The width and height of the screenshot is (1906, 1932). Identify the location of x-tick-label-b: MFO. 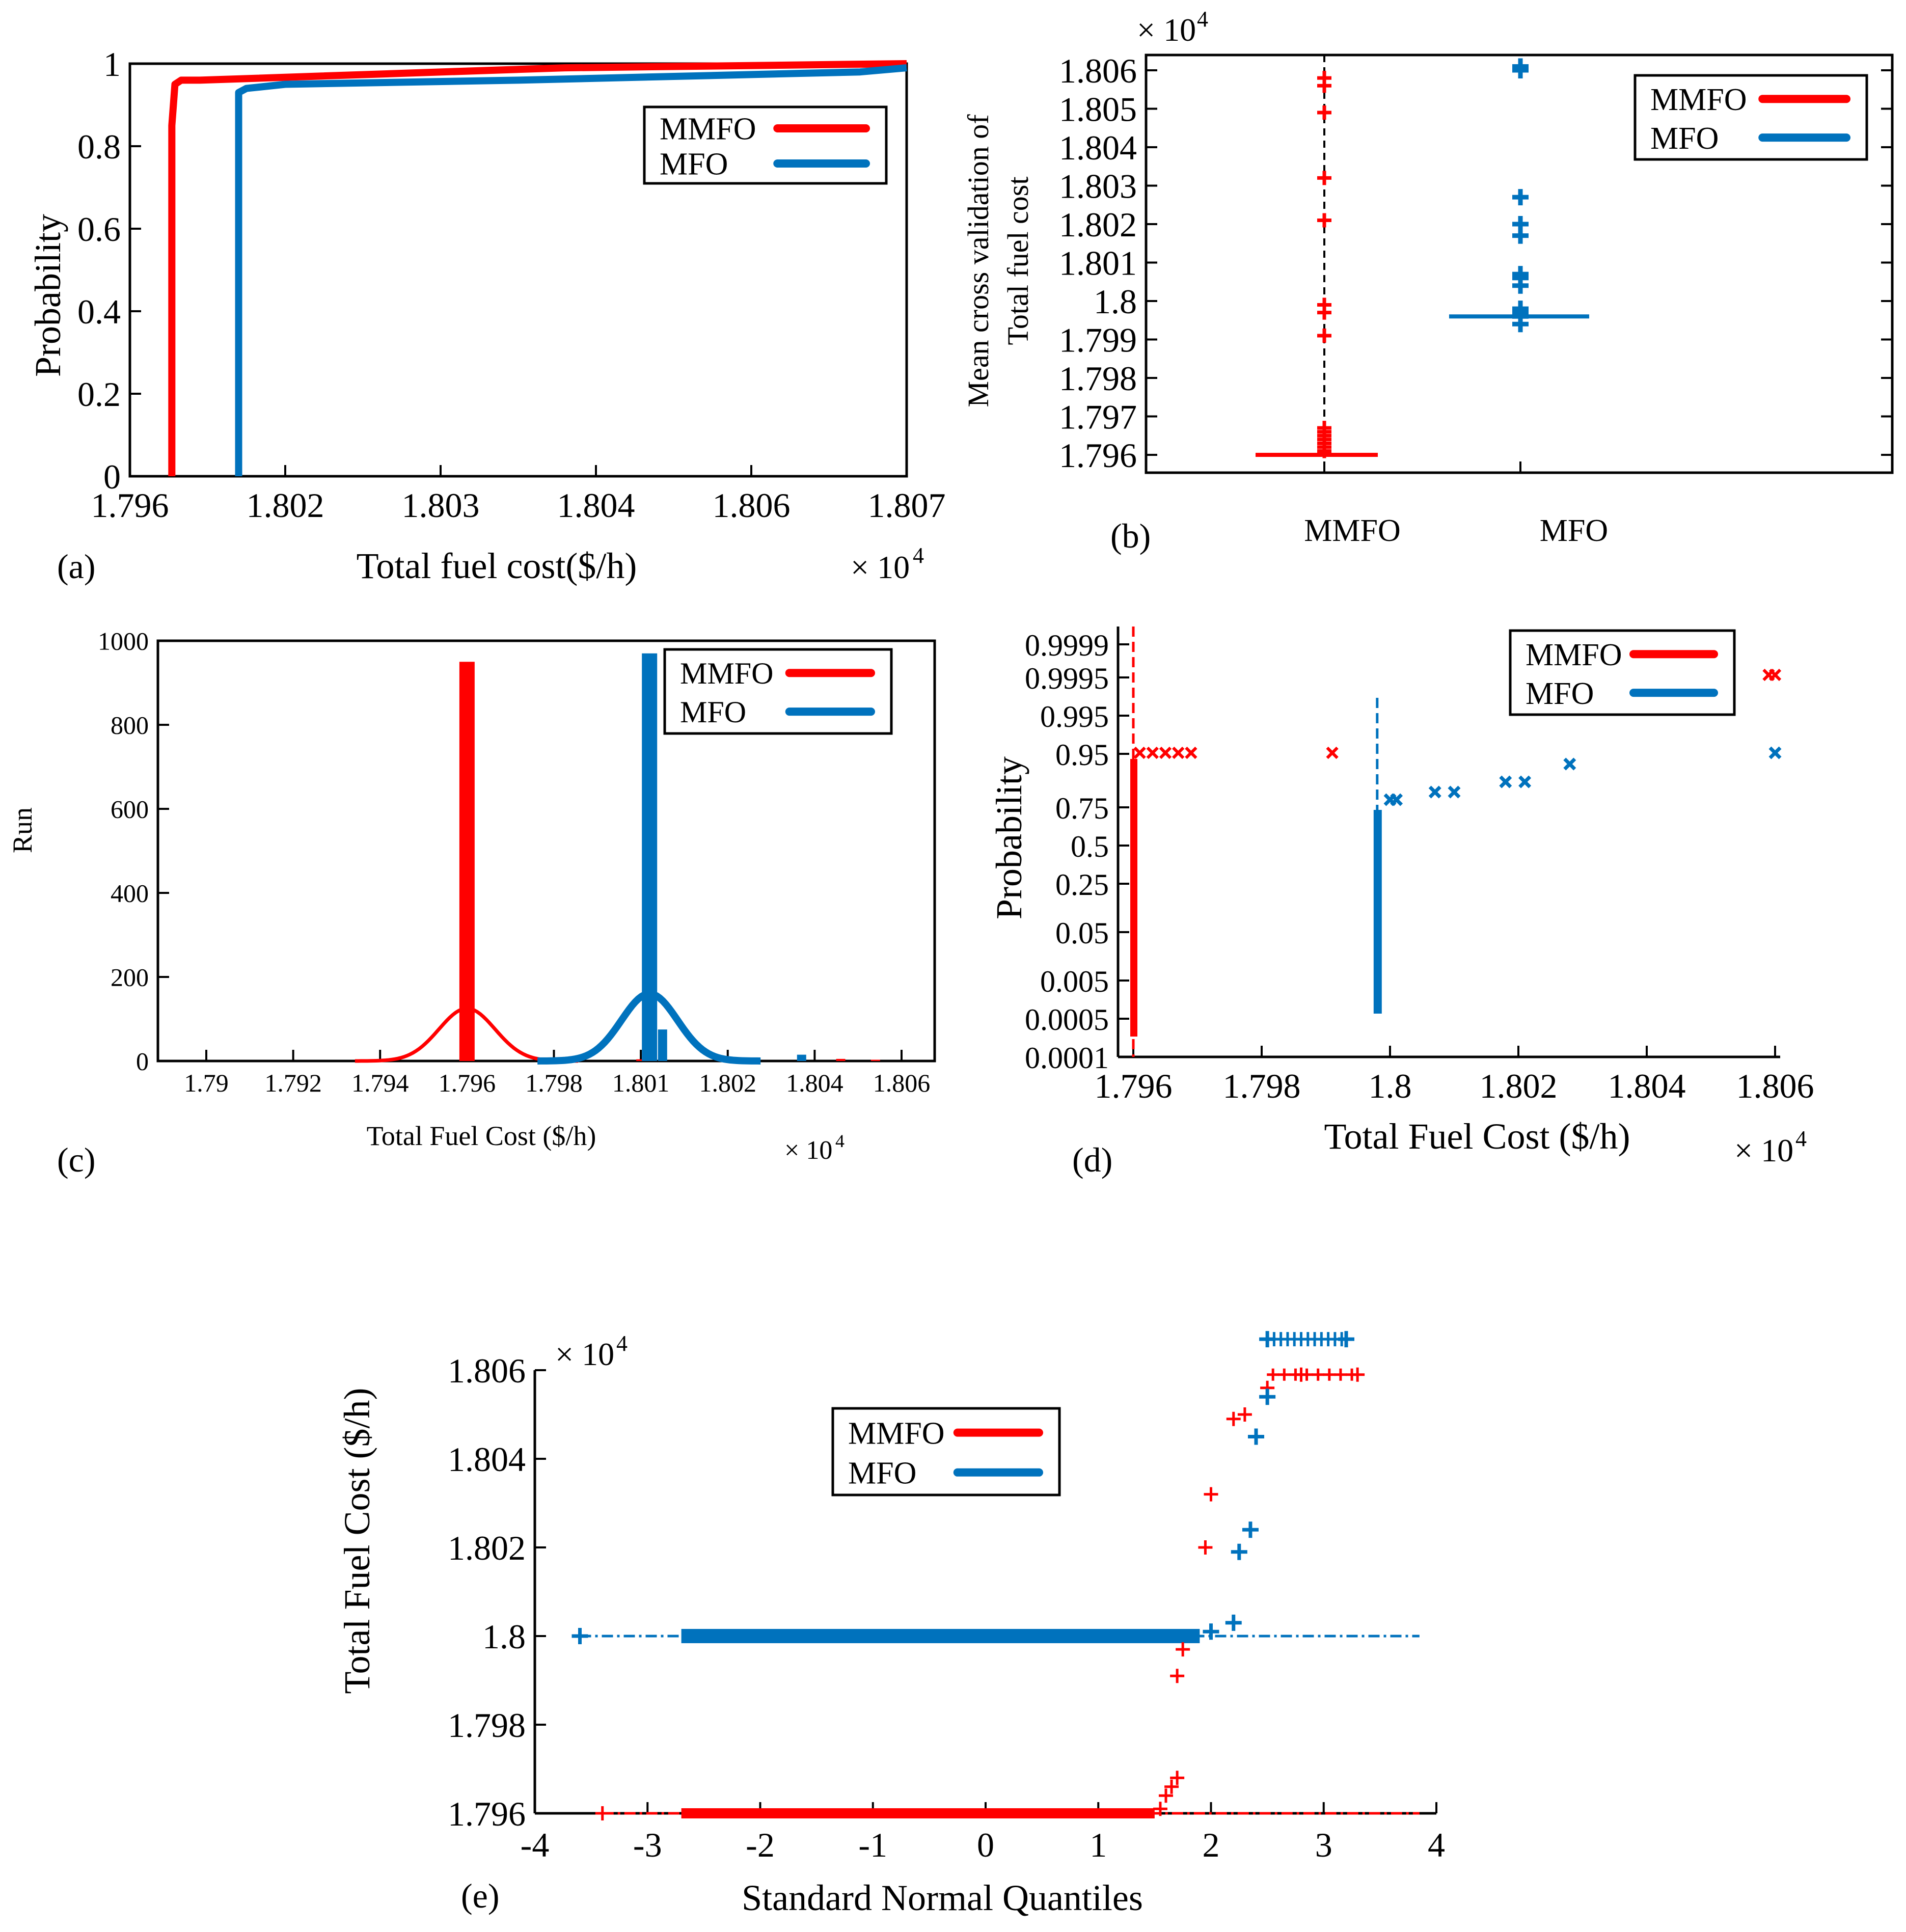
(1574, 530).